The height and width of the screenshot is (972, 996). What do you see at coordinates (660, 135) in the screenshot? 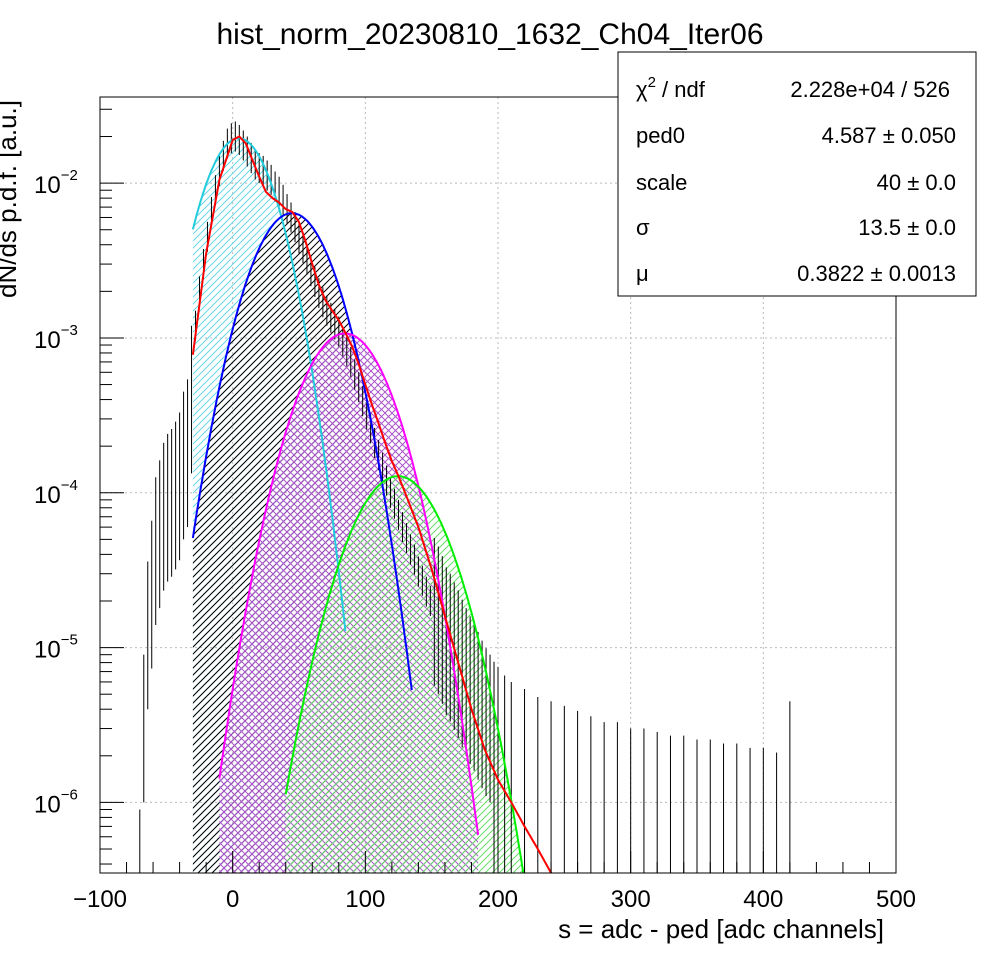
I see `stats-label: ped0` at bounding box center [660, 135].